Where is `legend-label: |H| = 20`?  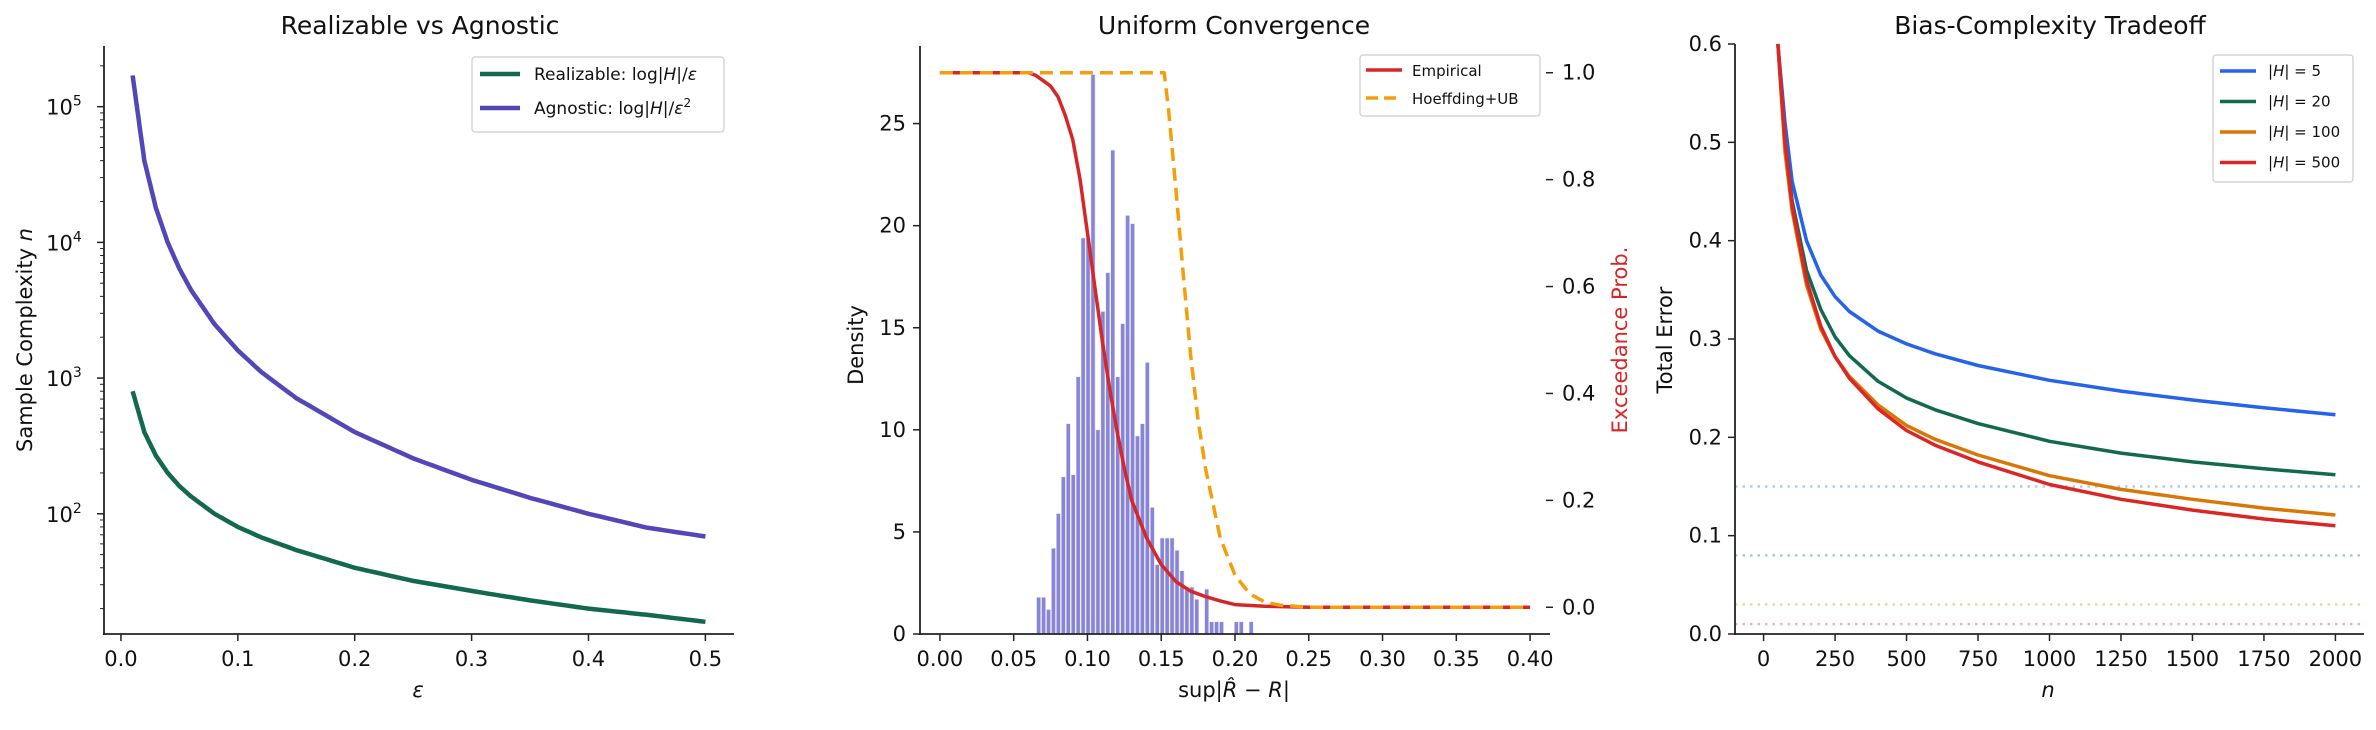 legend-label: |H| = 20 is located at coordinates (2299, 102).